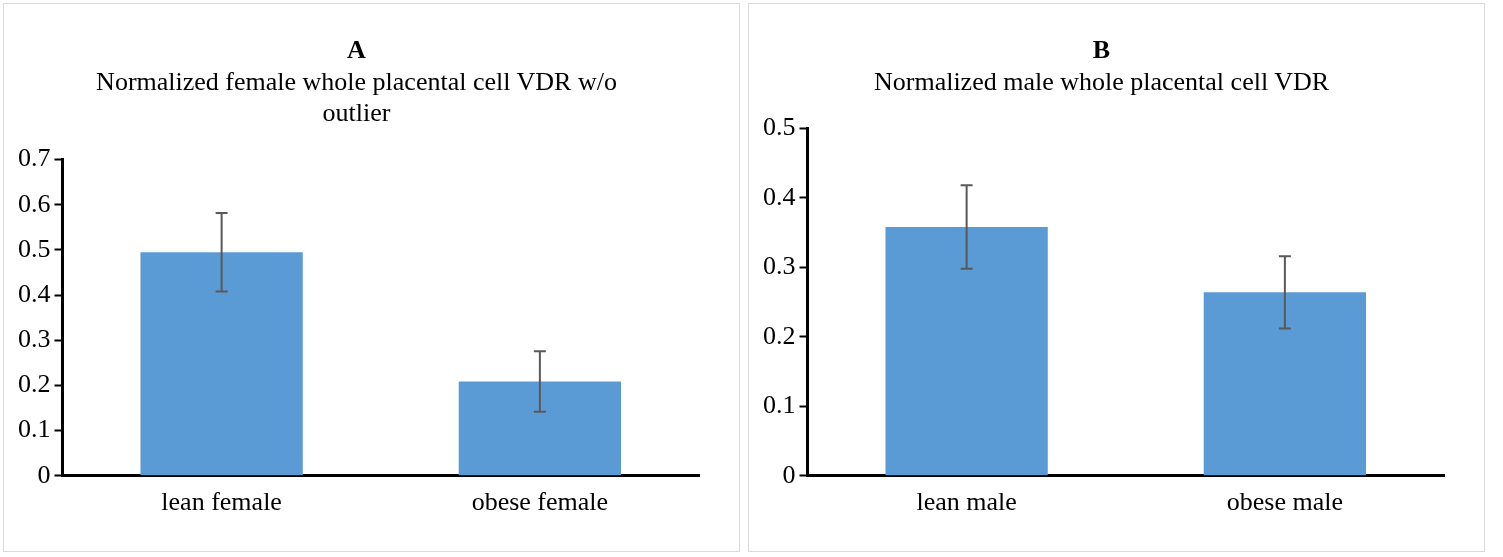  What do you see at coordinates (34, 158) in the screenshot?
I see `y-tick-label: 0.7` at bounding box center [34, 158].